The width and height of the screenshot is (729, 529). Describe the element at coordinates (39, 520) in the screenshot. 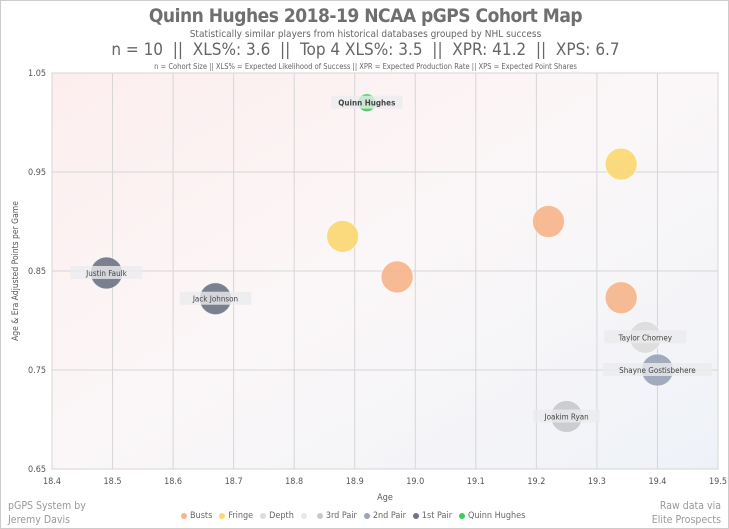

I see `credit-left-line2: Jeremy Davis` at that location.